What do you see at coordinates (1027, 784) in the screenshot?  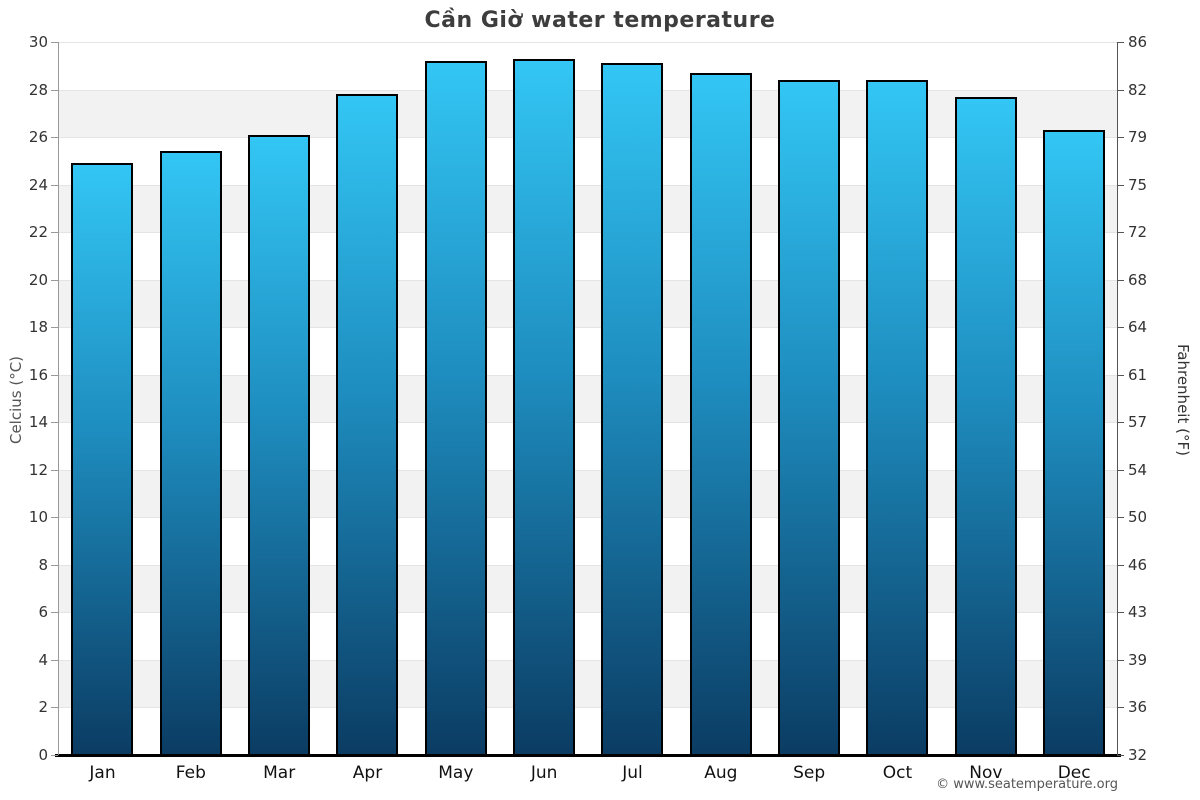 I see `attribution-text: © www.seatemperature.org` at bounding box center [1027, 784].